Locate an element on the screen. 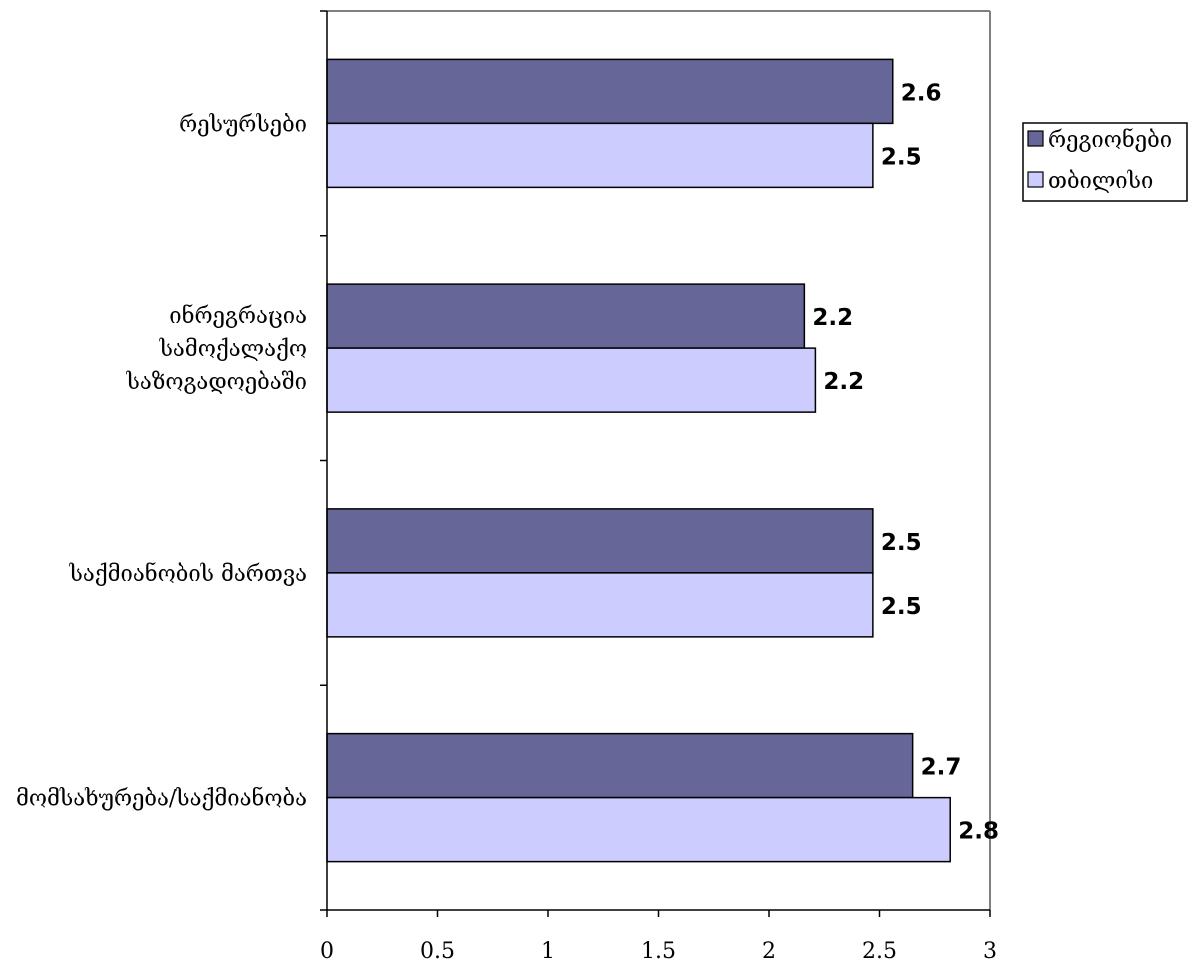 This screenshot has width=1190, height=974. x-tick-label: 2 is located at coordinates (769, 951).